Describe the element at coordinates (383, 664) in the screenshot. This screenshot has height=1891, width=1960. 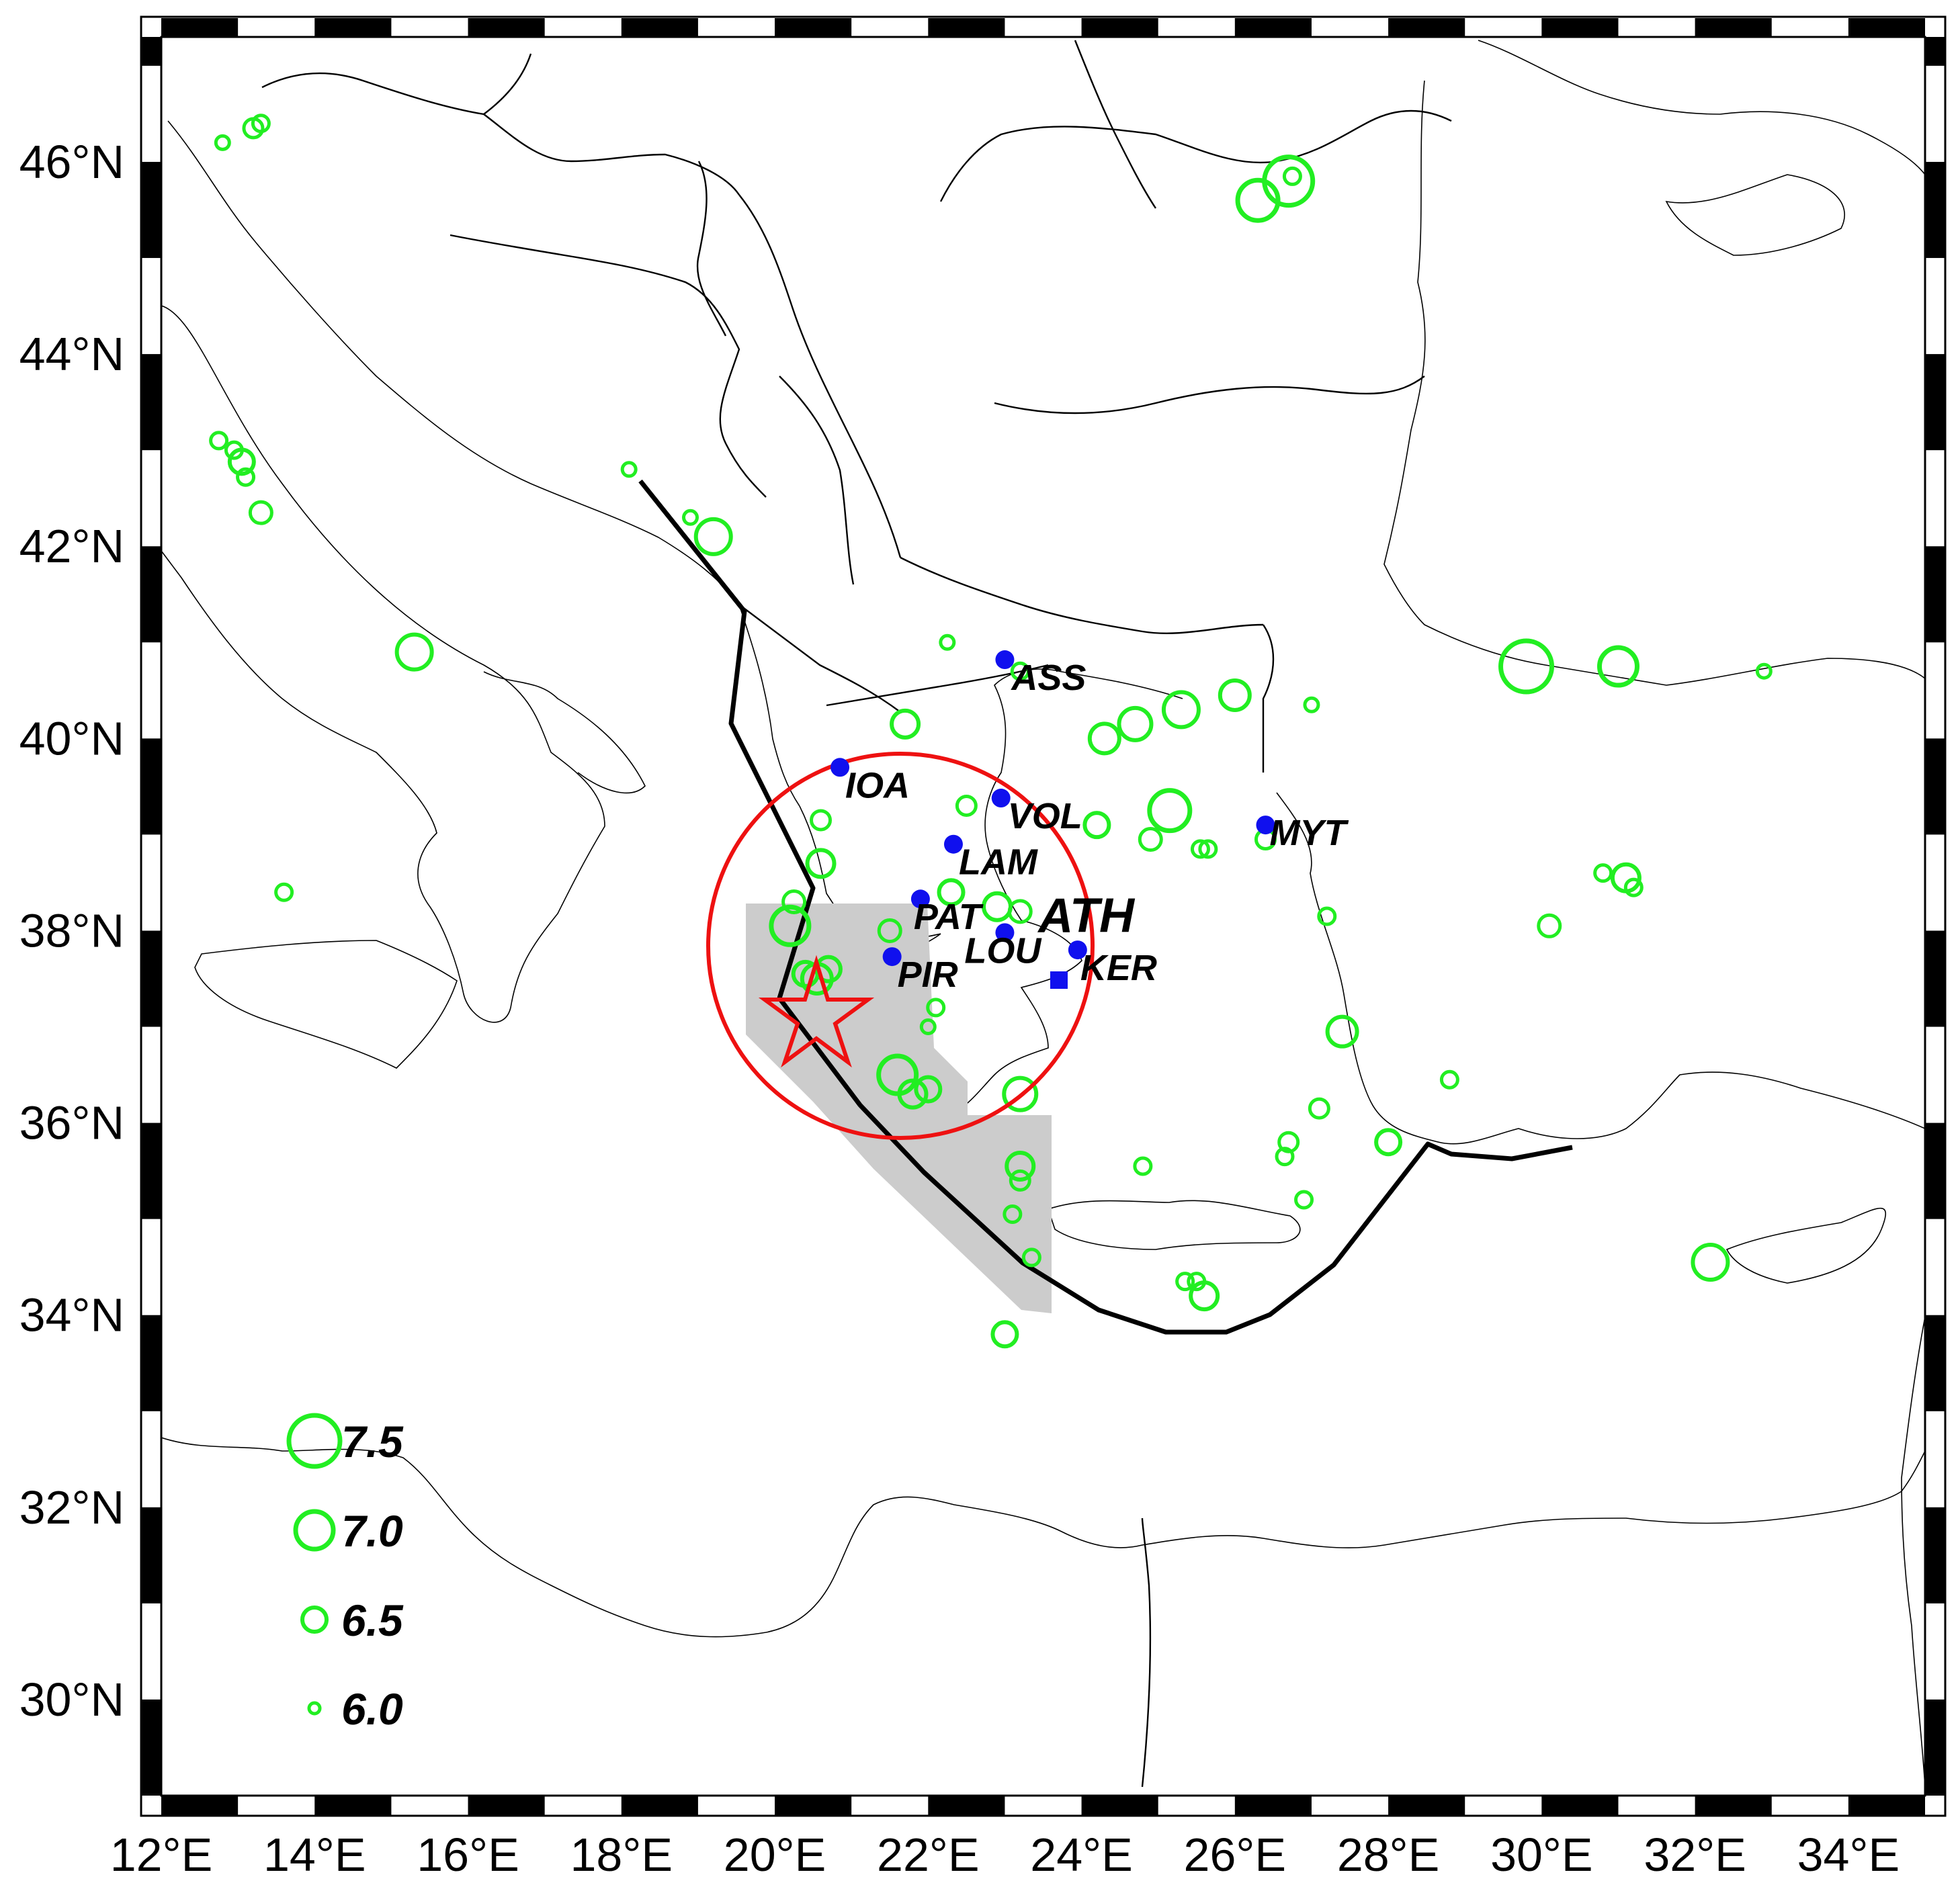
I see `coastline-italy` at that location.